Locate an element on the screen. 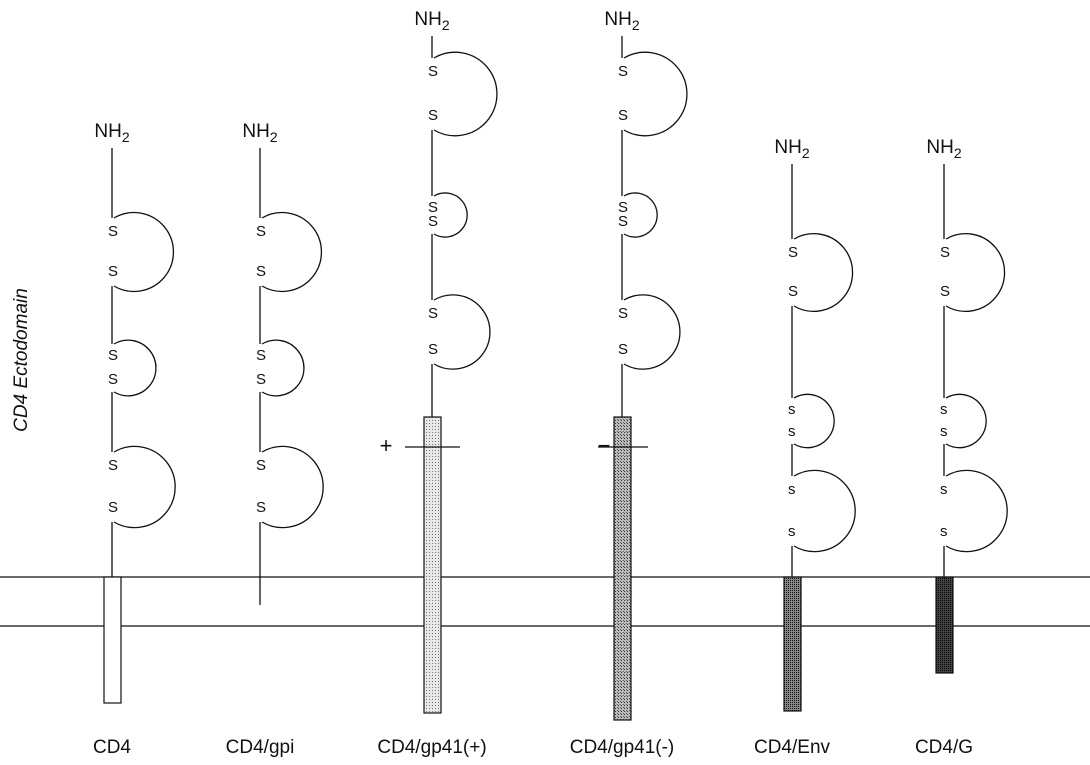 Image resolution: width=1090 pixels, height=765 pixels. construct-name: CD4/gp41(-) is located at coordinates (622, 747).